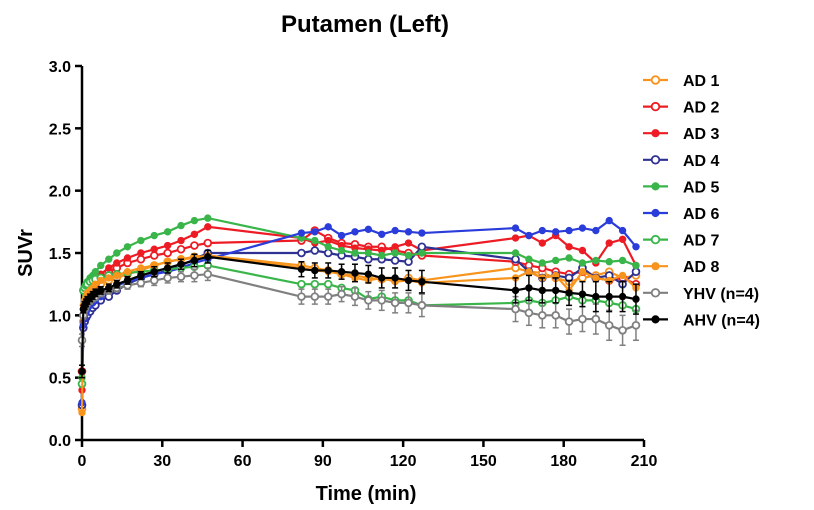  What do you see at coordinates (365, 24) in the screenshot?
I see `chart-title: Putamen (Left)` at bounding box center [365, 24].